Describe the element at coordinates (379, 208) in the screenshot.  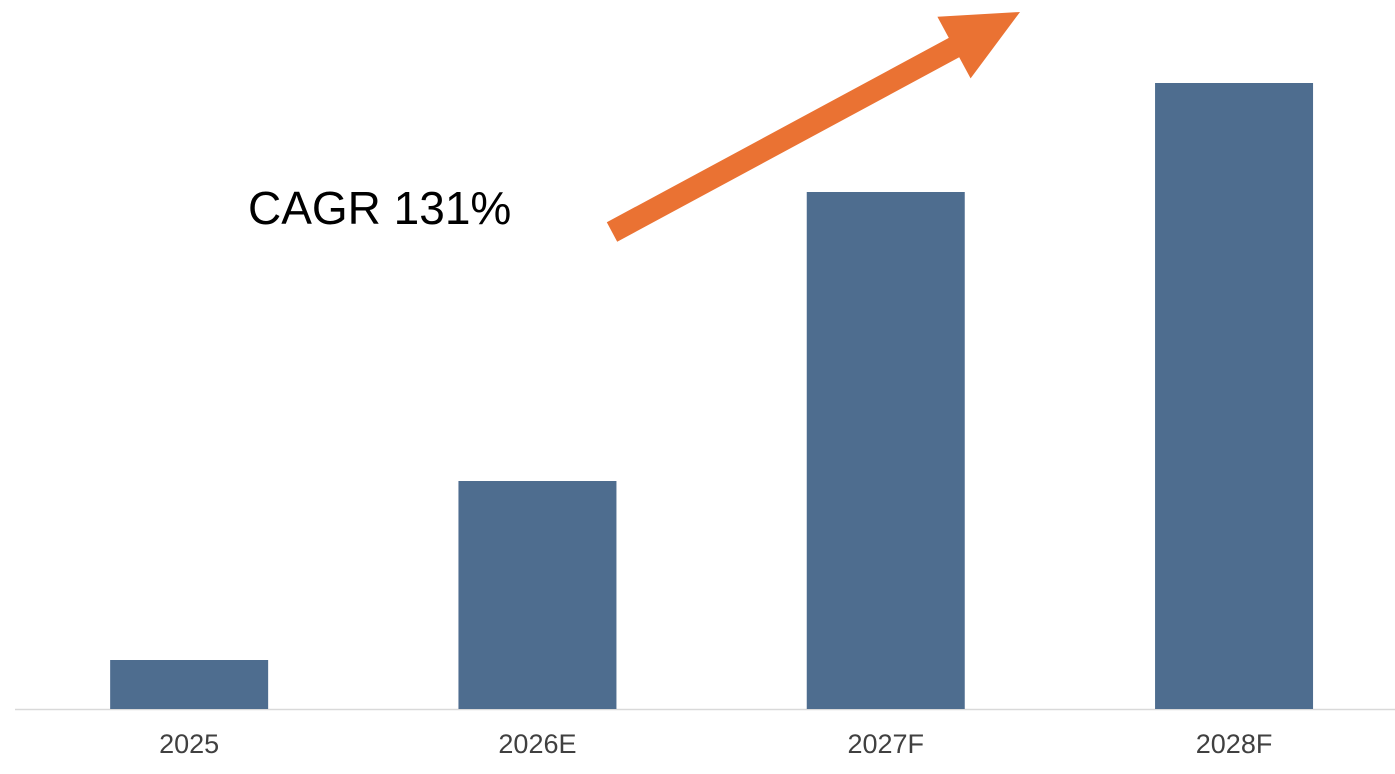
I see `cagr-annotation: CAGR 131%` at that location.